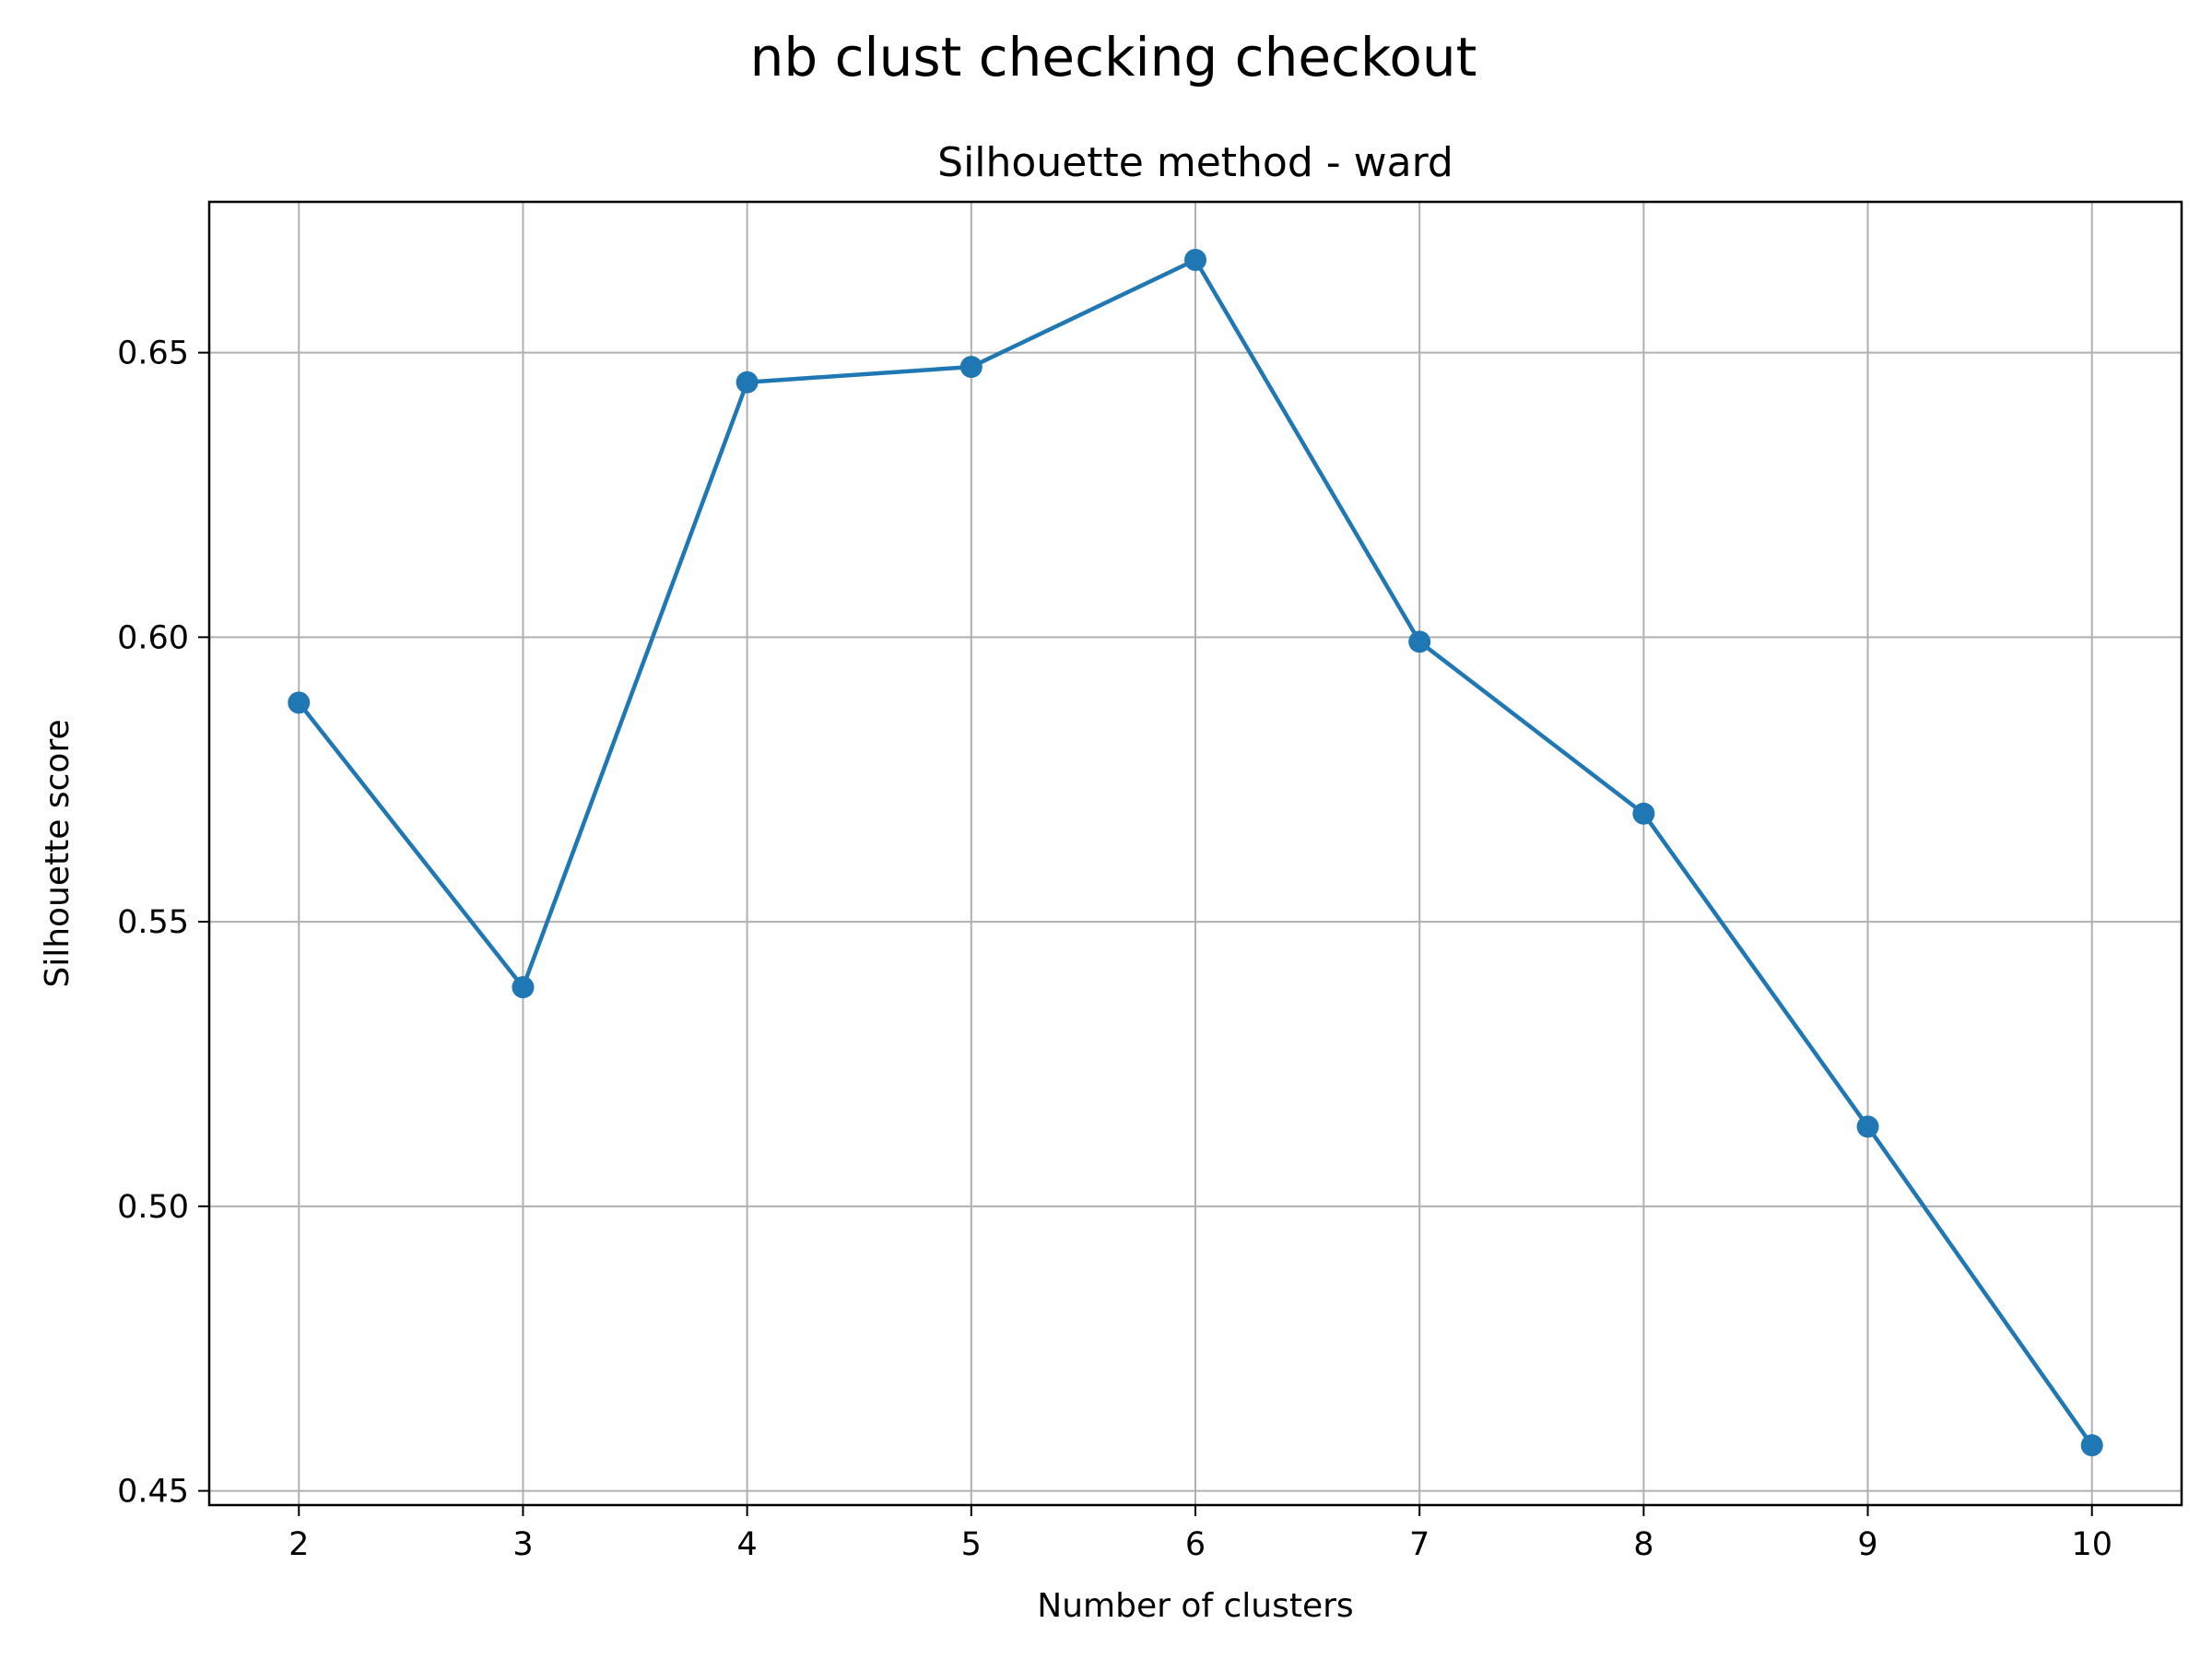 This screenshot has width=2212, height=1659. Describe the element at coordinates (153, 637) in the screenshot. I see `y-tick-label: 0.60` at that location.